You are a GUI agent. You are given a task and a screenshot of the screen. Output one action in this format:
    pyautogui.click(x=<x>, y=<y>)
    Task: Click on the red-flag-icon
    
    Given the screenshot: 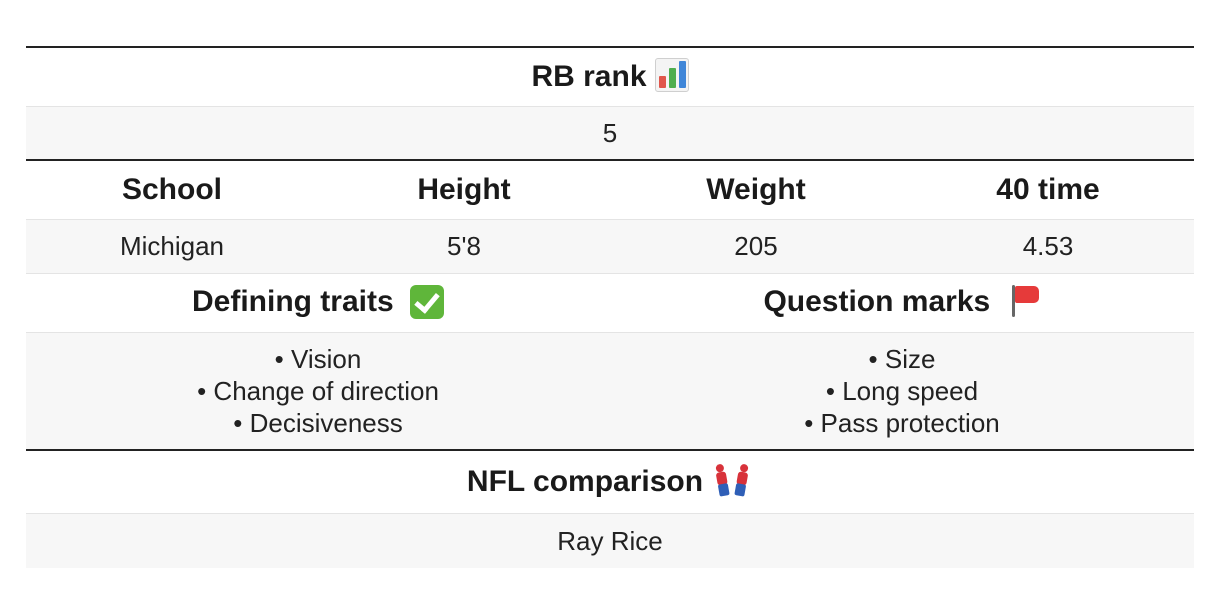 What is the action you would take?
    pyautogui.click(x=1024, y=301)
    